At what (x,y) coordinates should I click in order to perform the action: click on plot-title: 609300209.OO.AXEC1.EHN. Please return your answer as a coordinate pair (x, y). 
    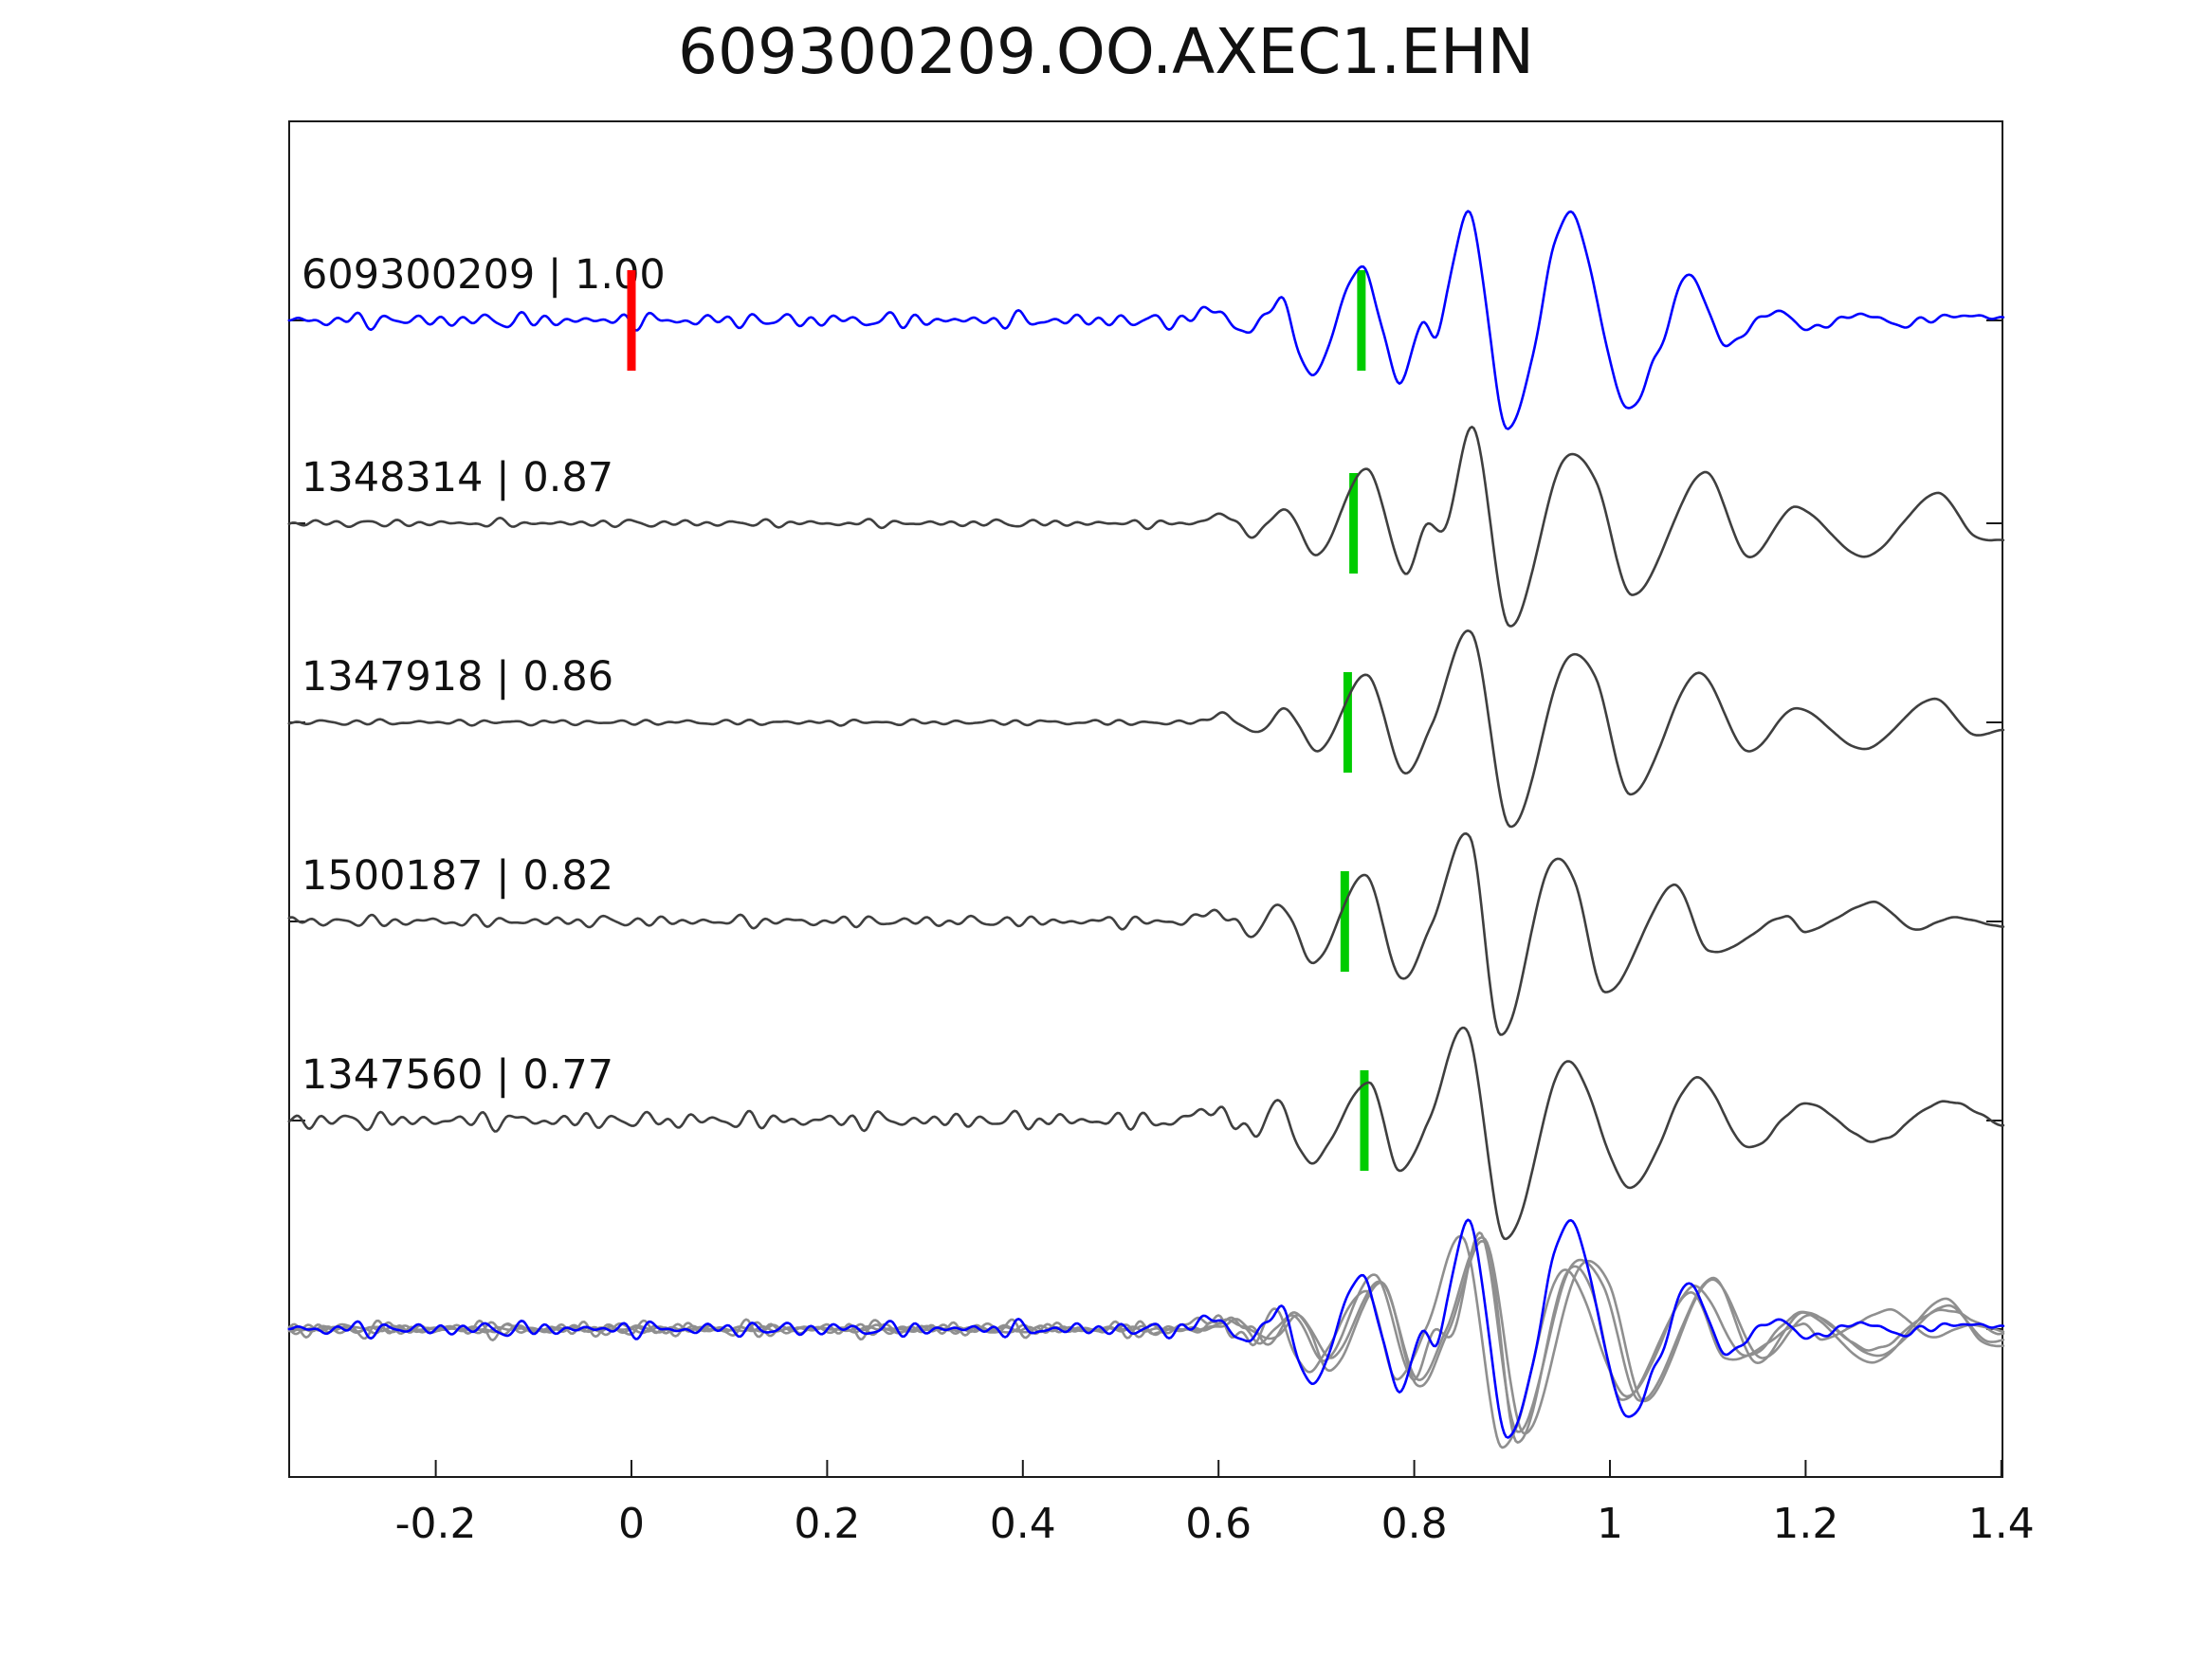
    Looking at the image, I should click on (1106, 51).